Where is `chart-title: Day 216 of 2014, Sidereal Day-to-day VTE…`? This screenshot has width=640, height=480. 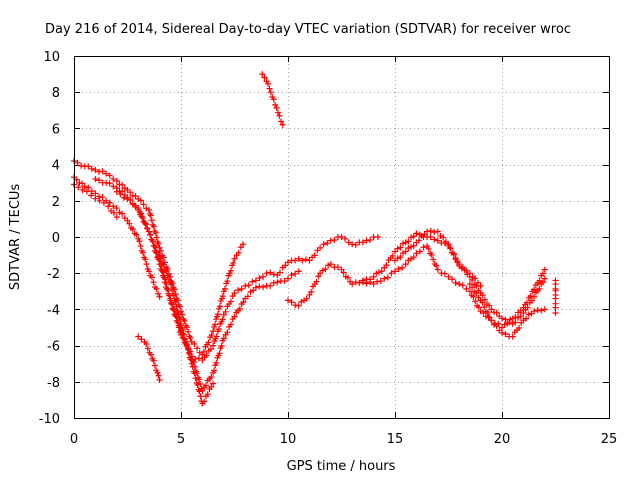
chart-title: Day 216 of 2014, Sidereal Day-to-day VTE… is located at coordinates (308, 29).